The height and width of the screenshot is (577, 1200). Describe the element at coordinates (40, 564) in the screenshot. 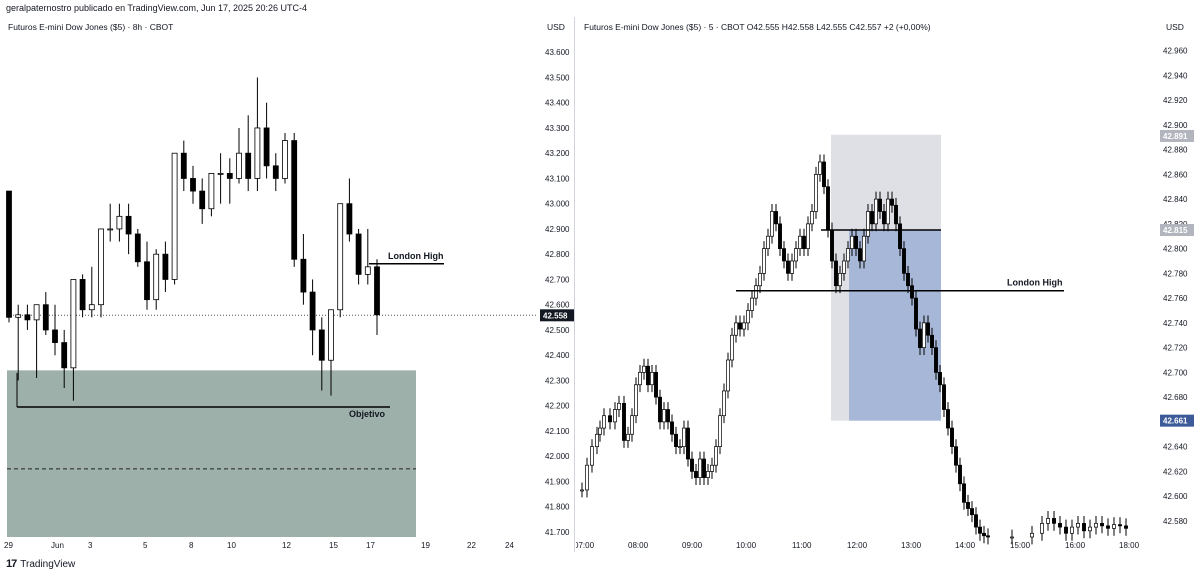

I see `tradingview-footer: 17 TradingView` at that location.